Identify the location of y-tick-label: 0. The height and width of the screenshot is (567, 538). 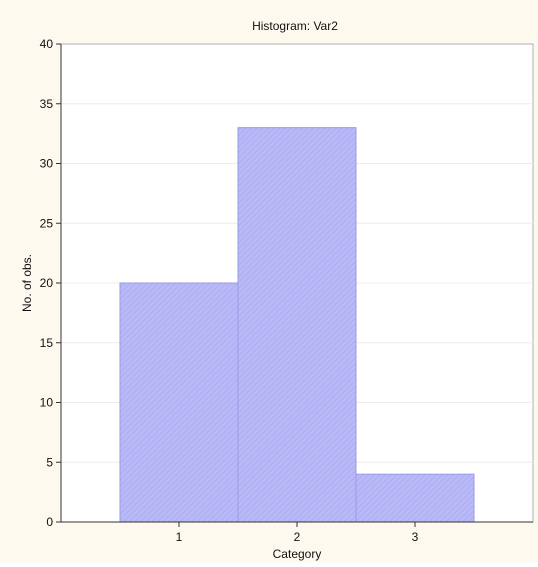
(49, 522).